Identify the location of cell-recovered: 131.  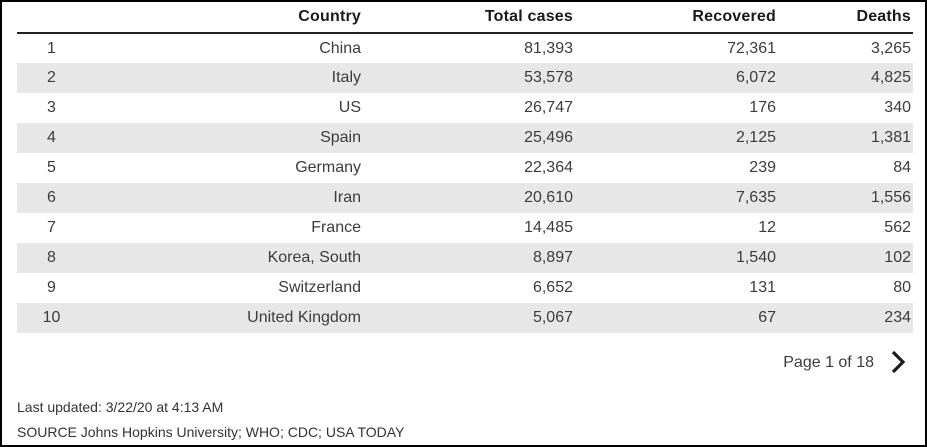
(762, 287).